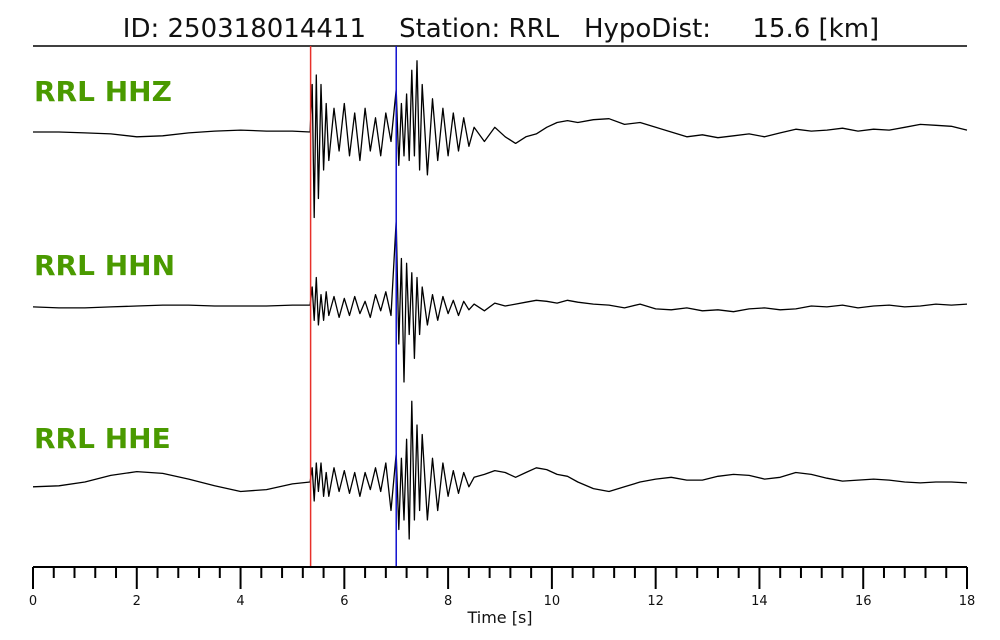  Describe the element at coordinates (499, 617) in the screenshot. I see `x-axis-label: Time [s]` at that location.